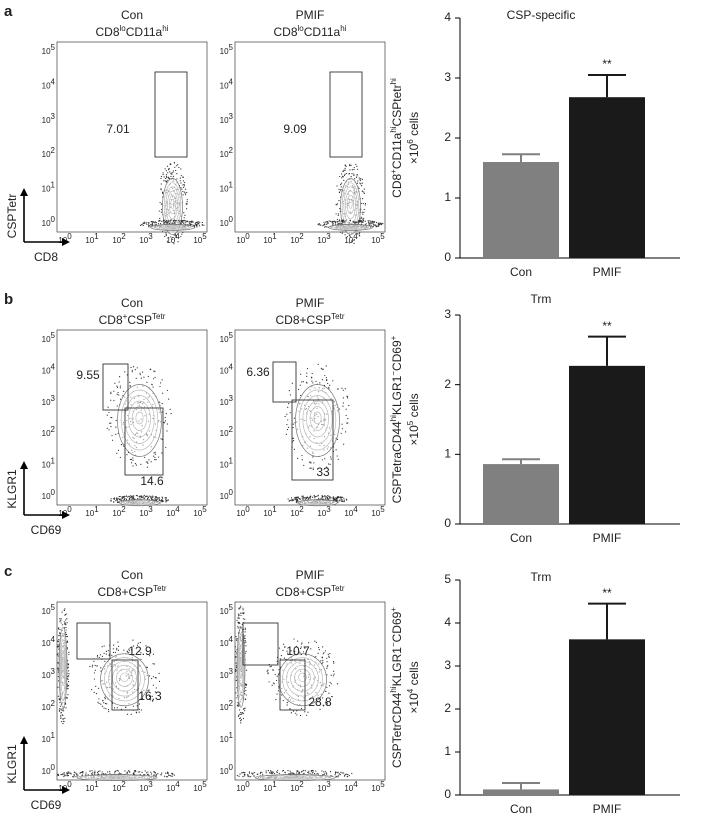 The image size is (717, 816). Describe the element at coordinates (414, 687) in the screenshot. I see `y-axis-label: ×104 cells` at that location.